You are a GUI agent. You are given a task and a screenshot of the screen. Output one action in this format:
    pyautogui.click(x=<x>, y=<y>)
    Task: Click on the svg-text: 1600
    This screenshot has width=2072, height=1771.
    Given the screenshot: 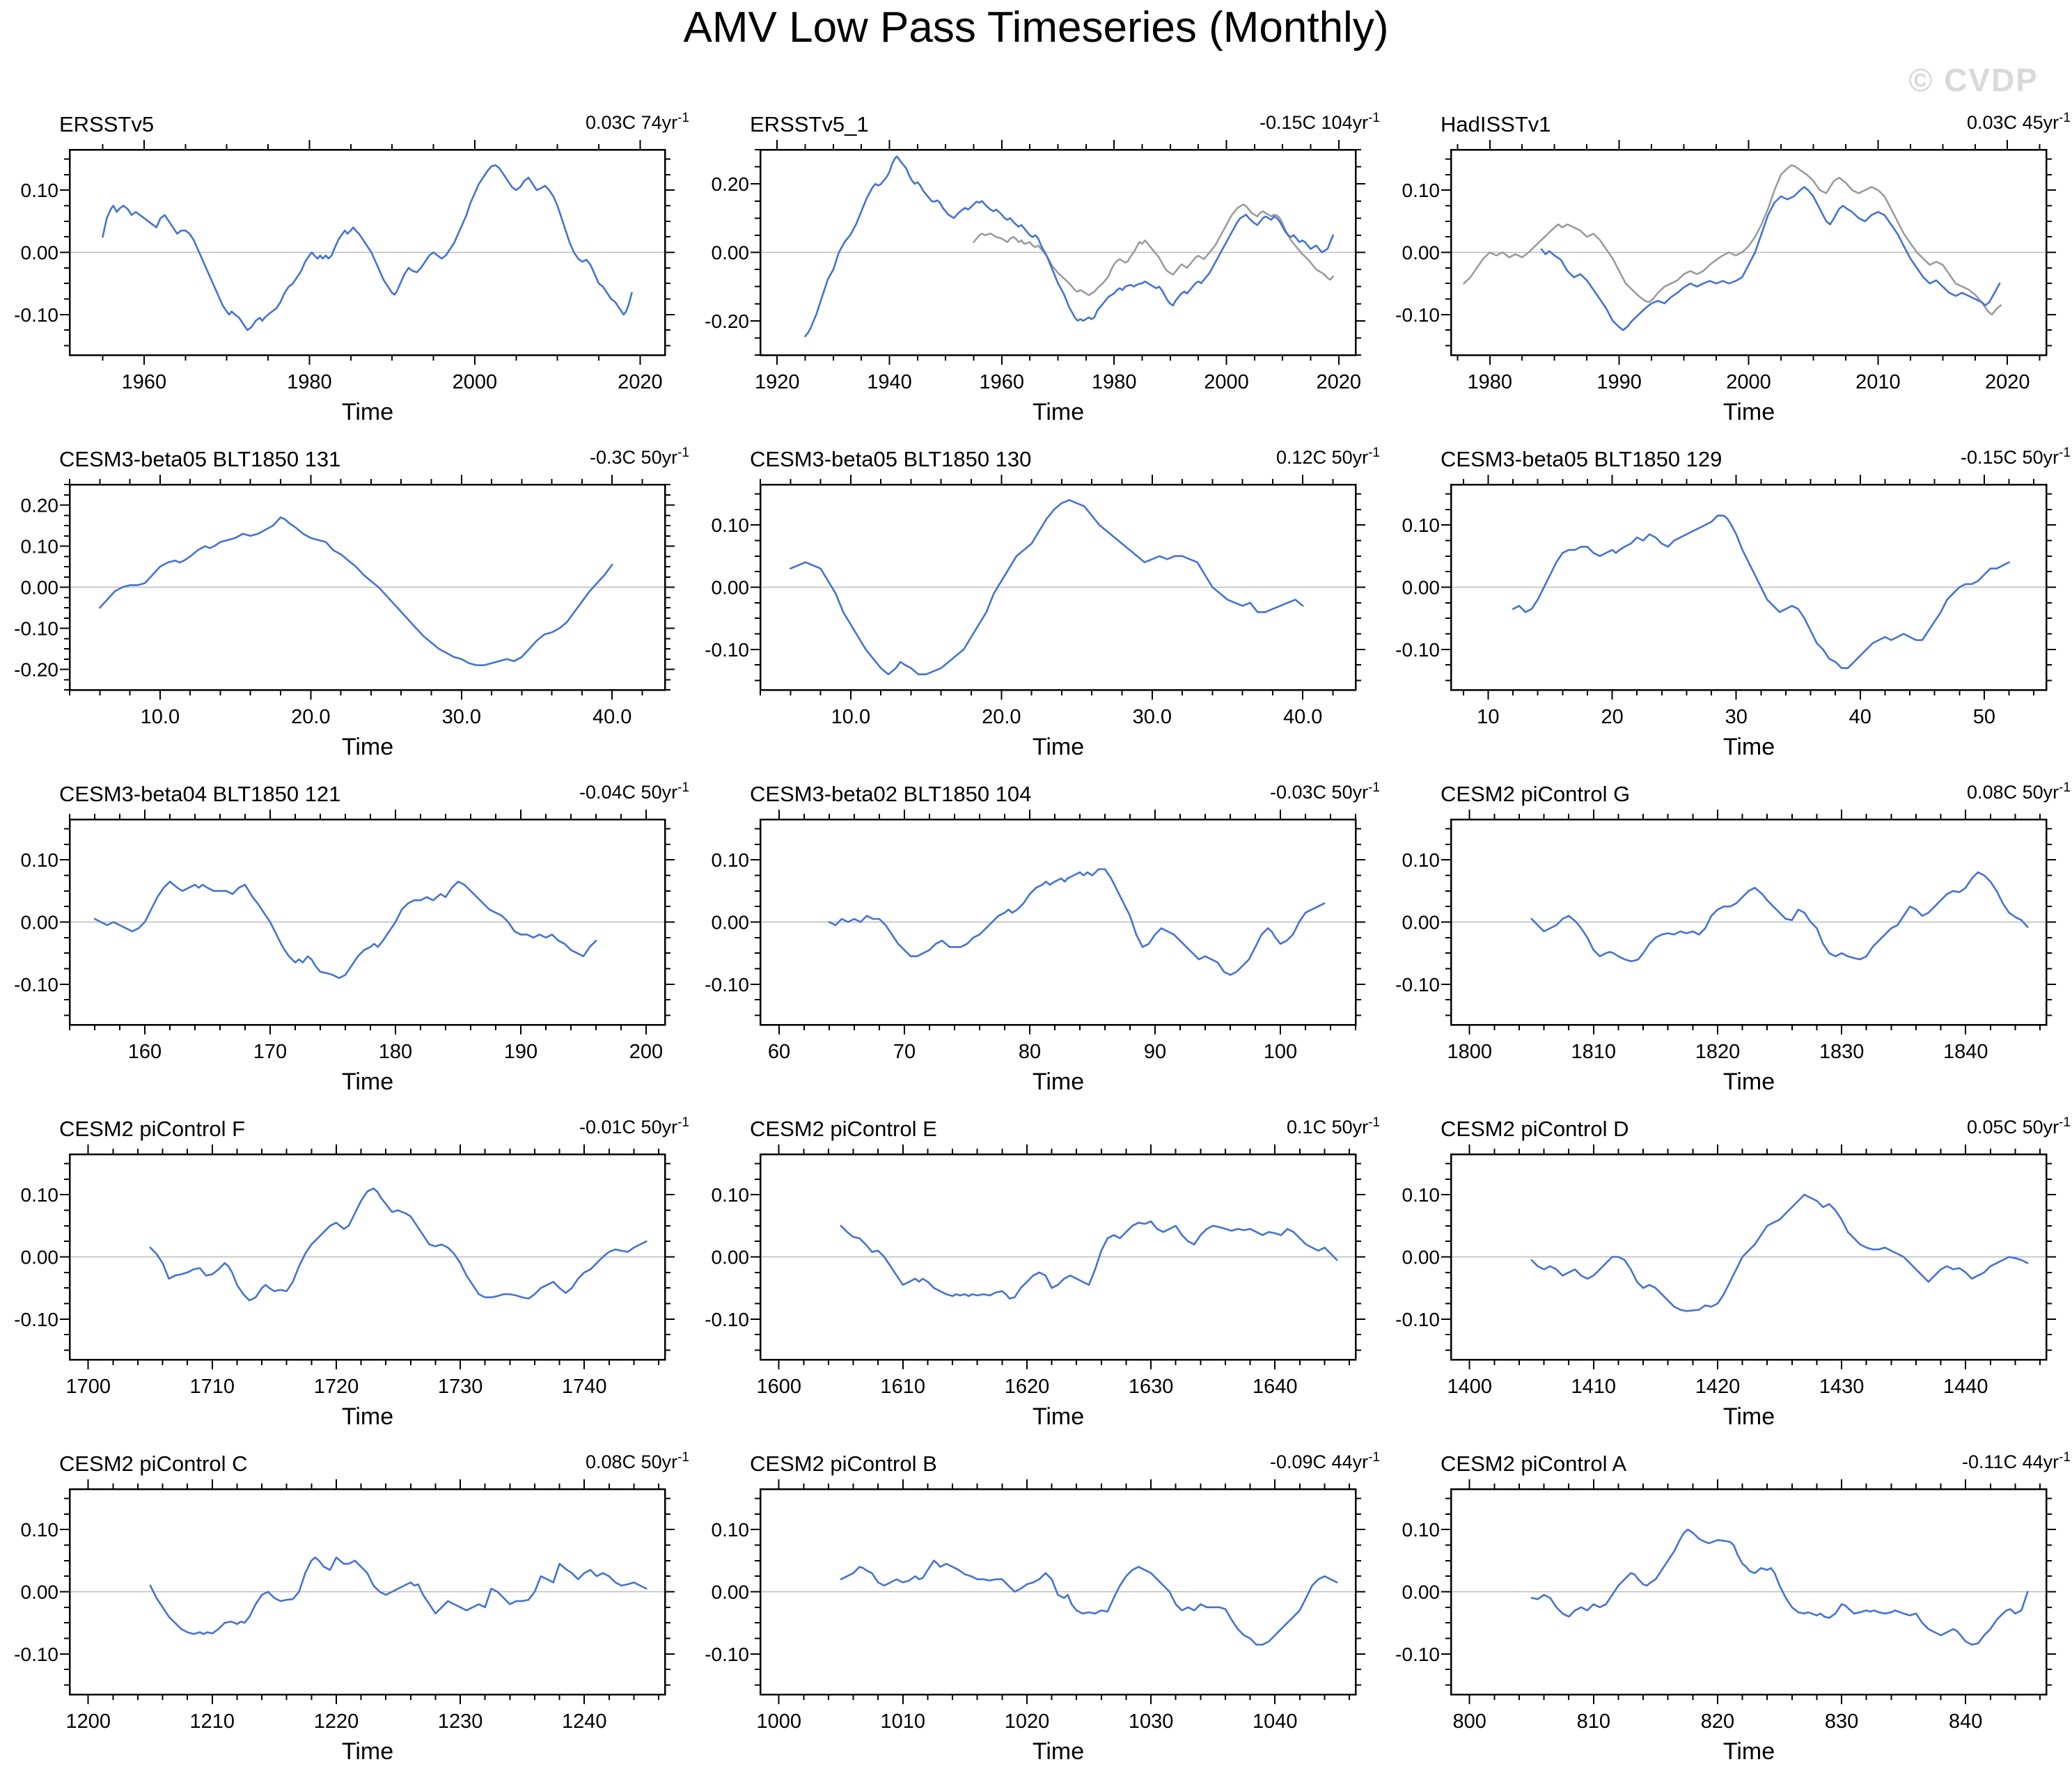 What is the action you would take?
    pyautogui.click(x=779, y=1387)
    